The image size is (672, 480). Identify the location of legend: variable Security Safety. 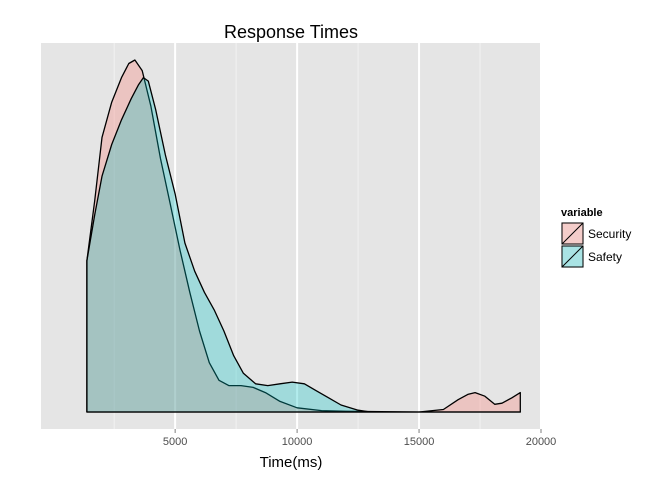
(596, 237).